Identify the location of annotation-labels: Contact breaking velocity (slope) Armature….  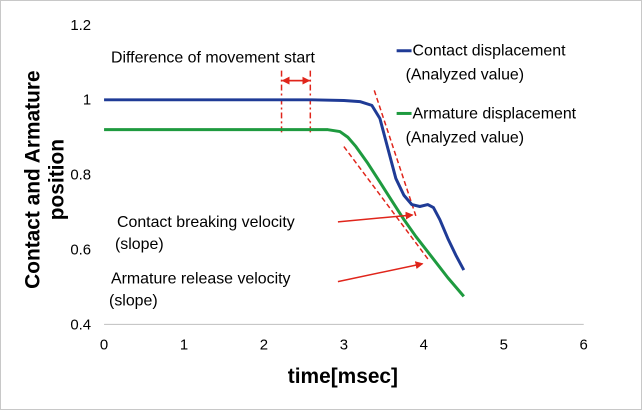
(266, 260).